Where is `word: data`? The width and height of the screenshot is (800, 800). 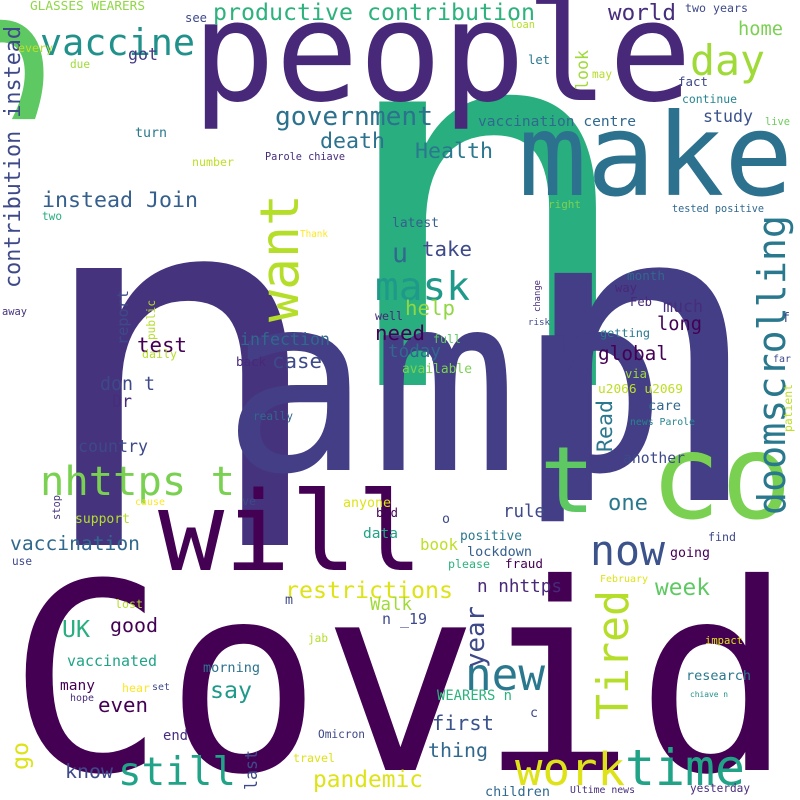 word: data is located at coordinates (380, 534).